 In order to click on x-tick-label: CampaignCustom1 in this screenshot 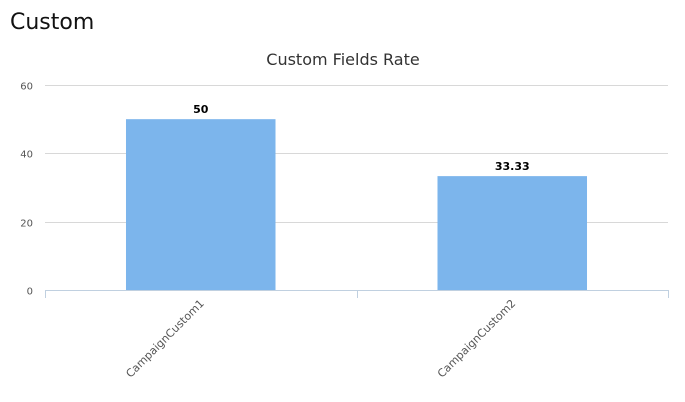, I will do `click(164, 338)`.